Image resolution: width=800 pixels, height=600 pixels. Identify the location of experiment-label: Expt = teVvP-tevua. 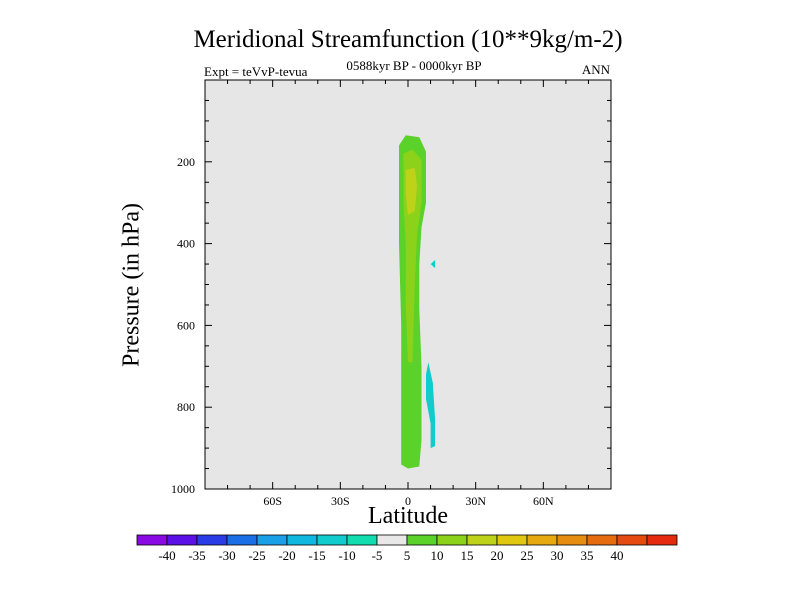
(256, 71).